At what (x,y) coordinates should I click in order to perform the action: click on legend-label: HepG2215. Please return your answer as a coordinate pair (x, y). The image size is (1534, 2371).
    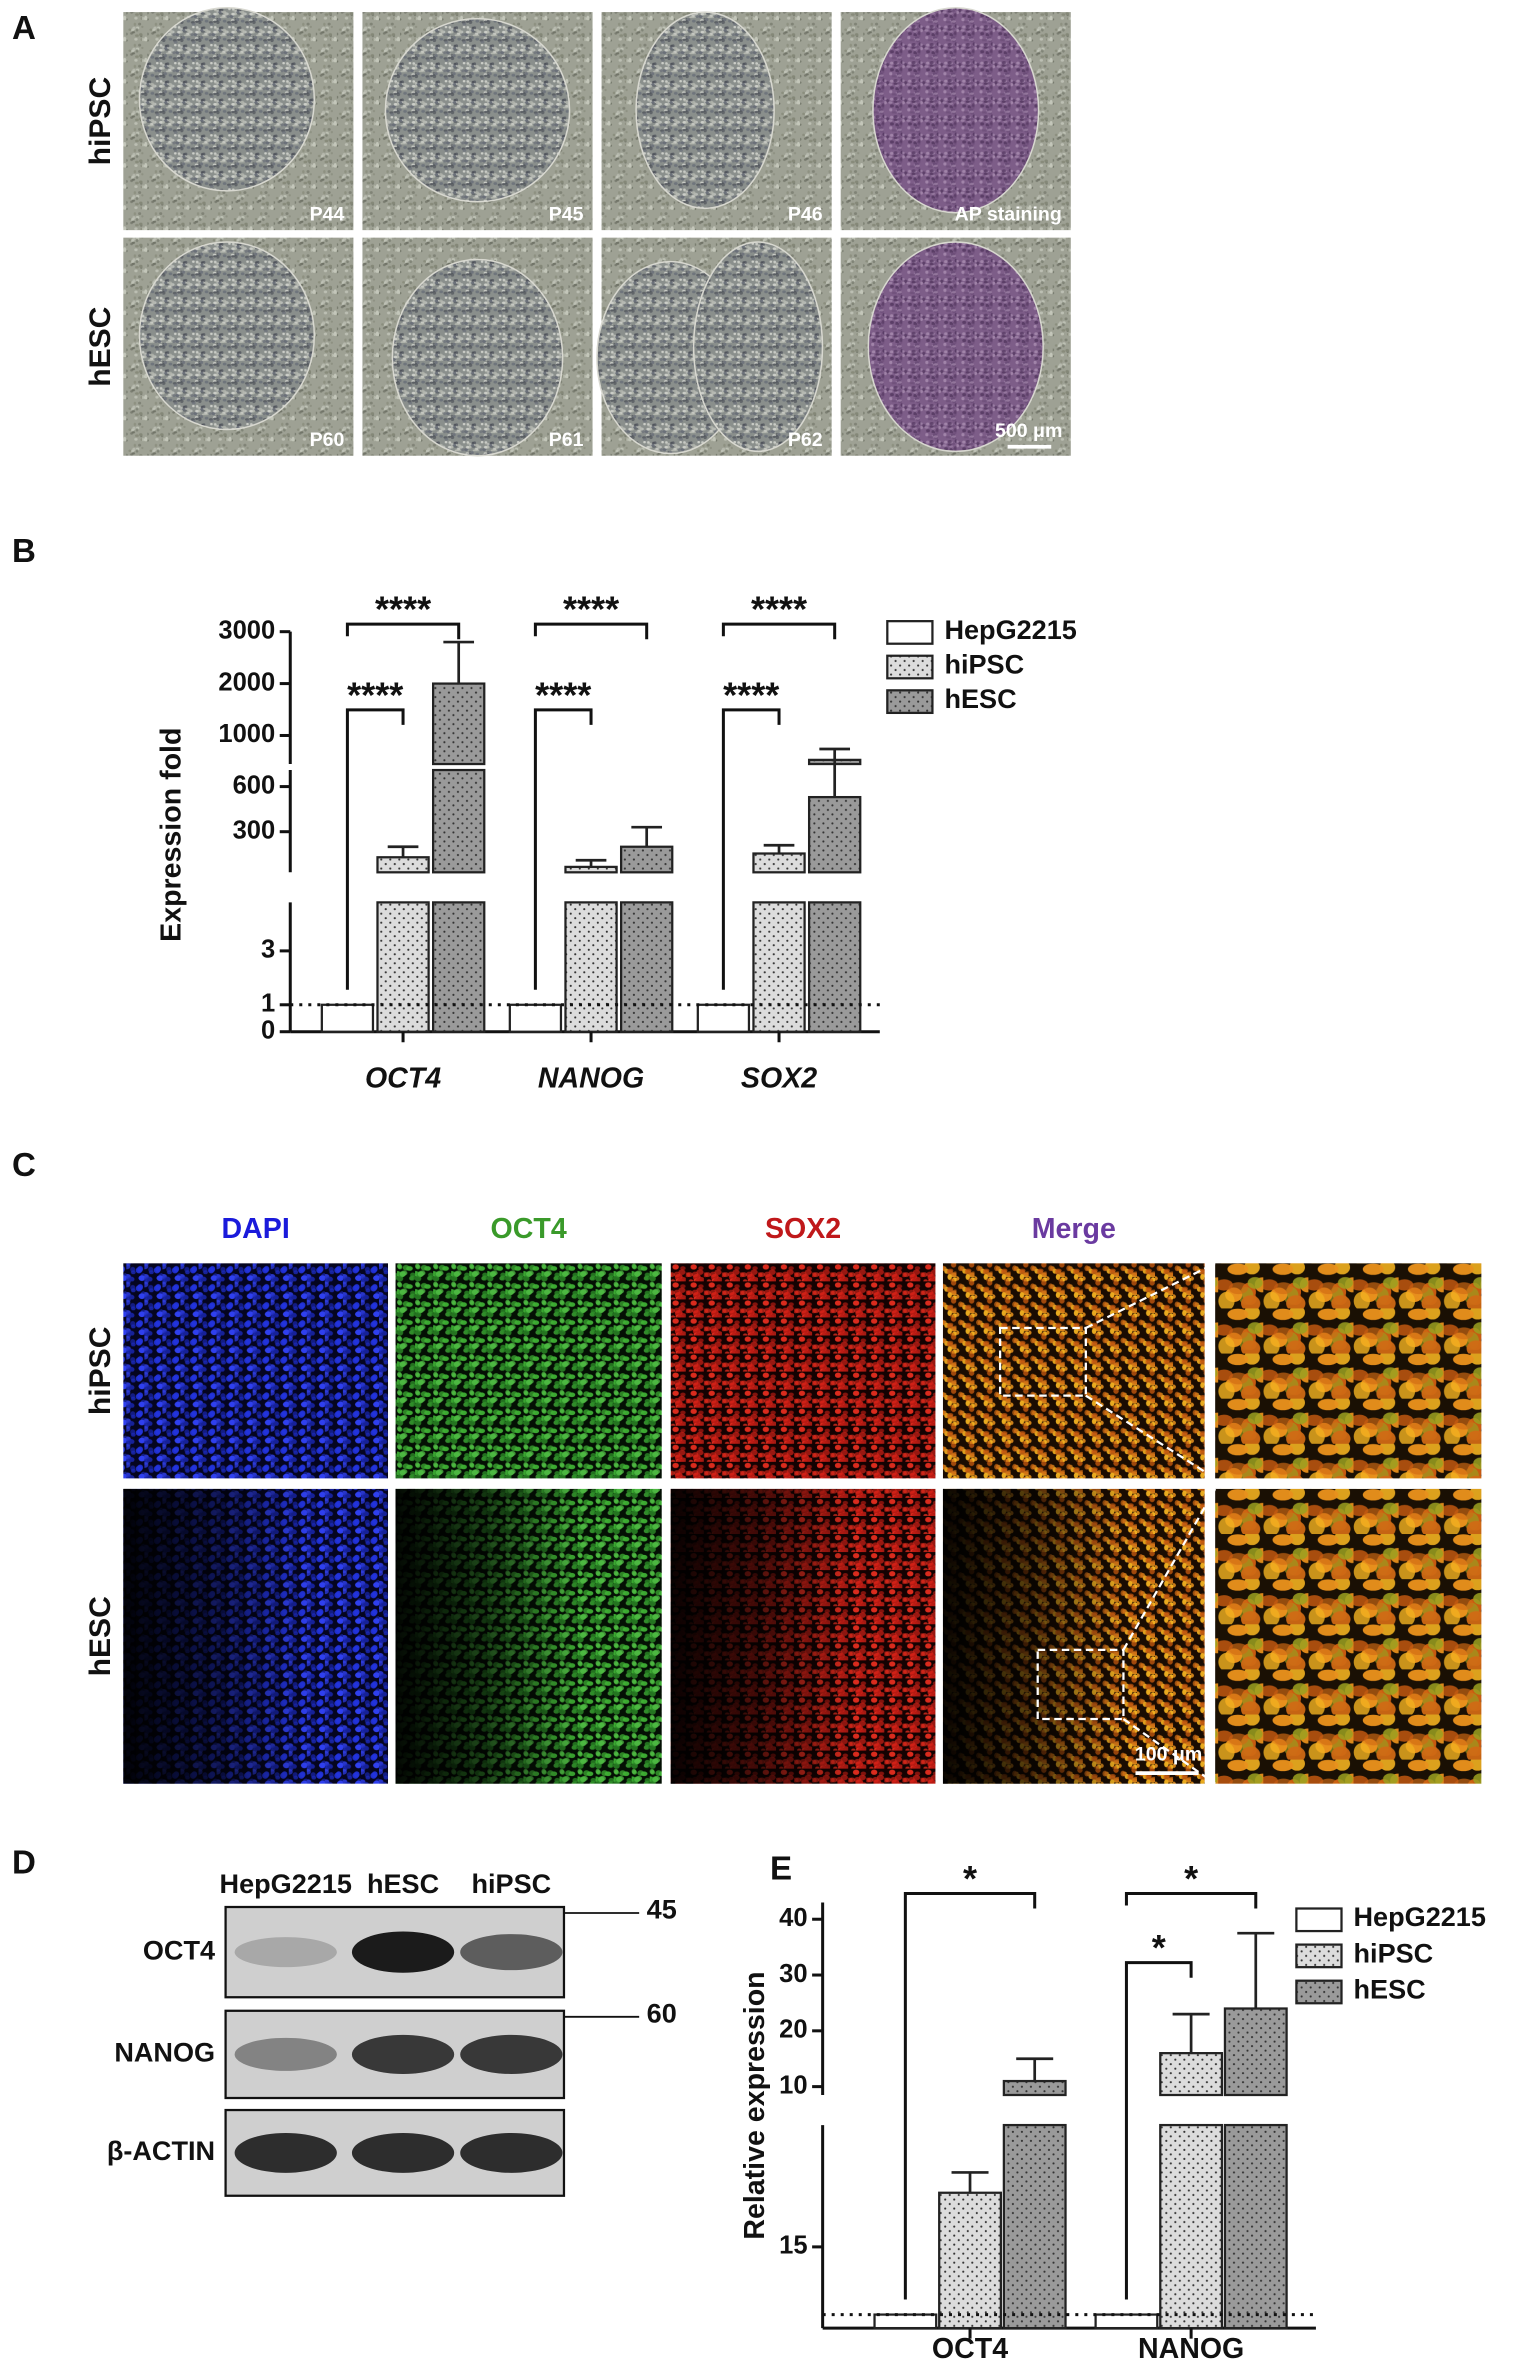
    Looking at the image, I should click on (1420, 1916).